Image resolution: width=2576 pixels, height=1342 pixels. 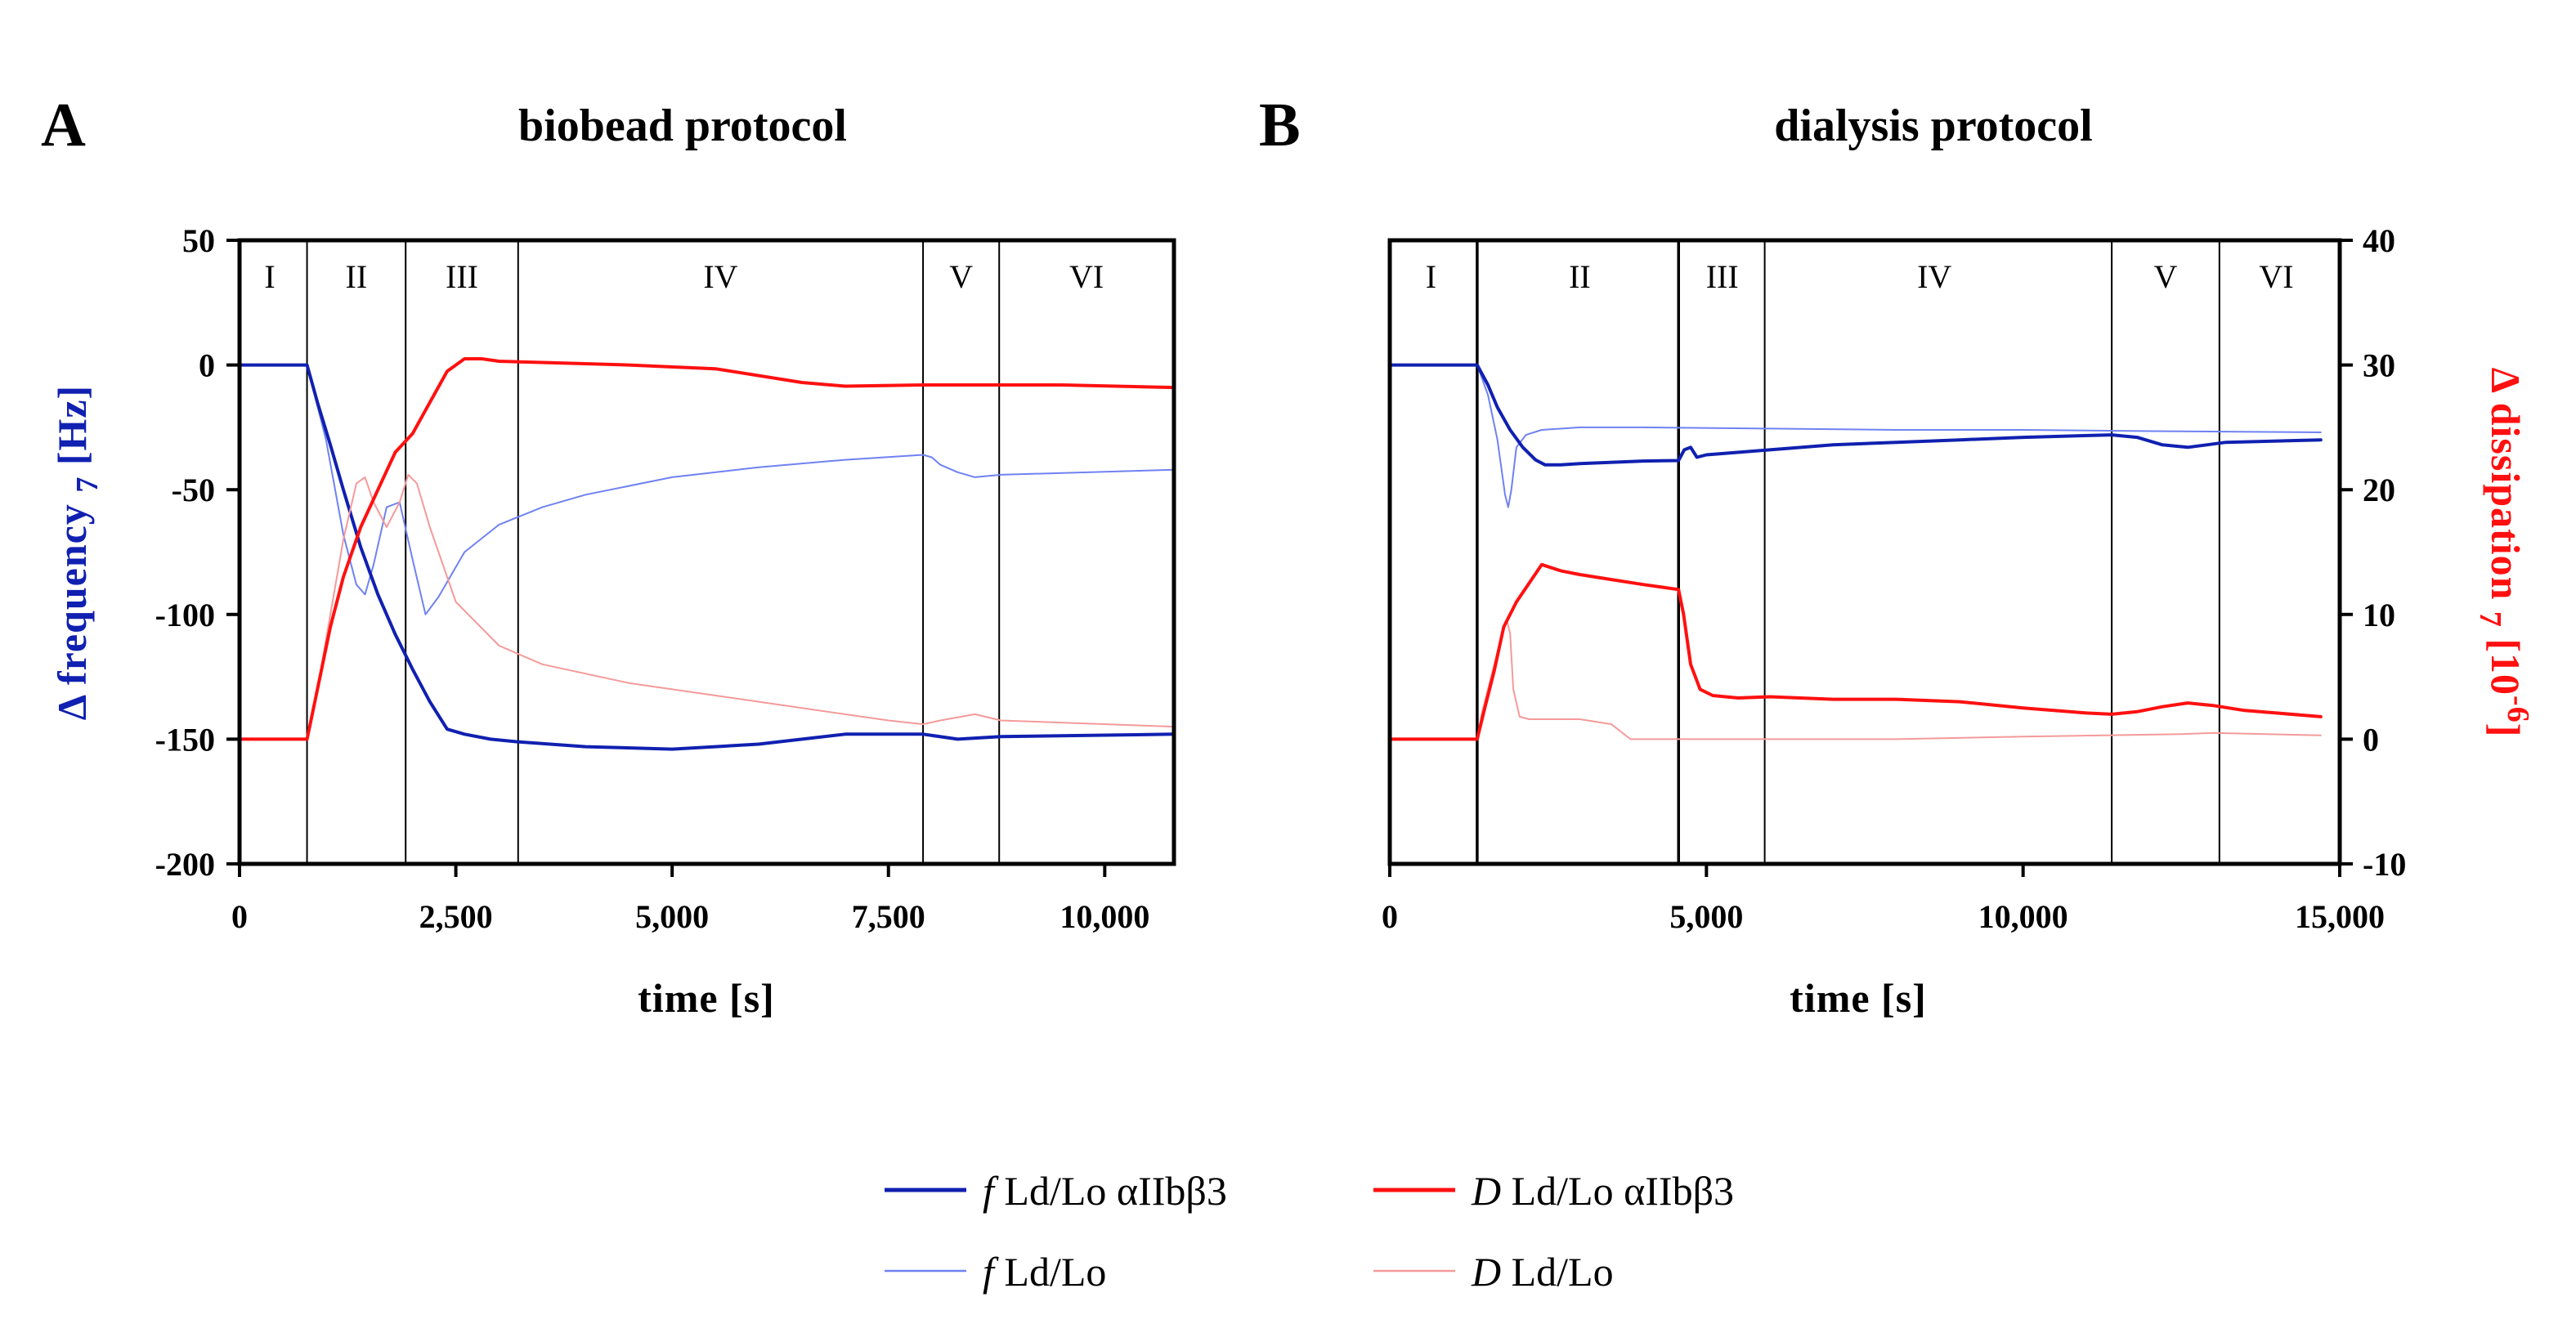 I want to click on panel-a-series-f-protein, so click(x=707, y=557).